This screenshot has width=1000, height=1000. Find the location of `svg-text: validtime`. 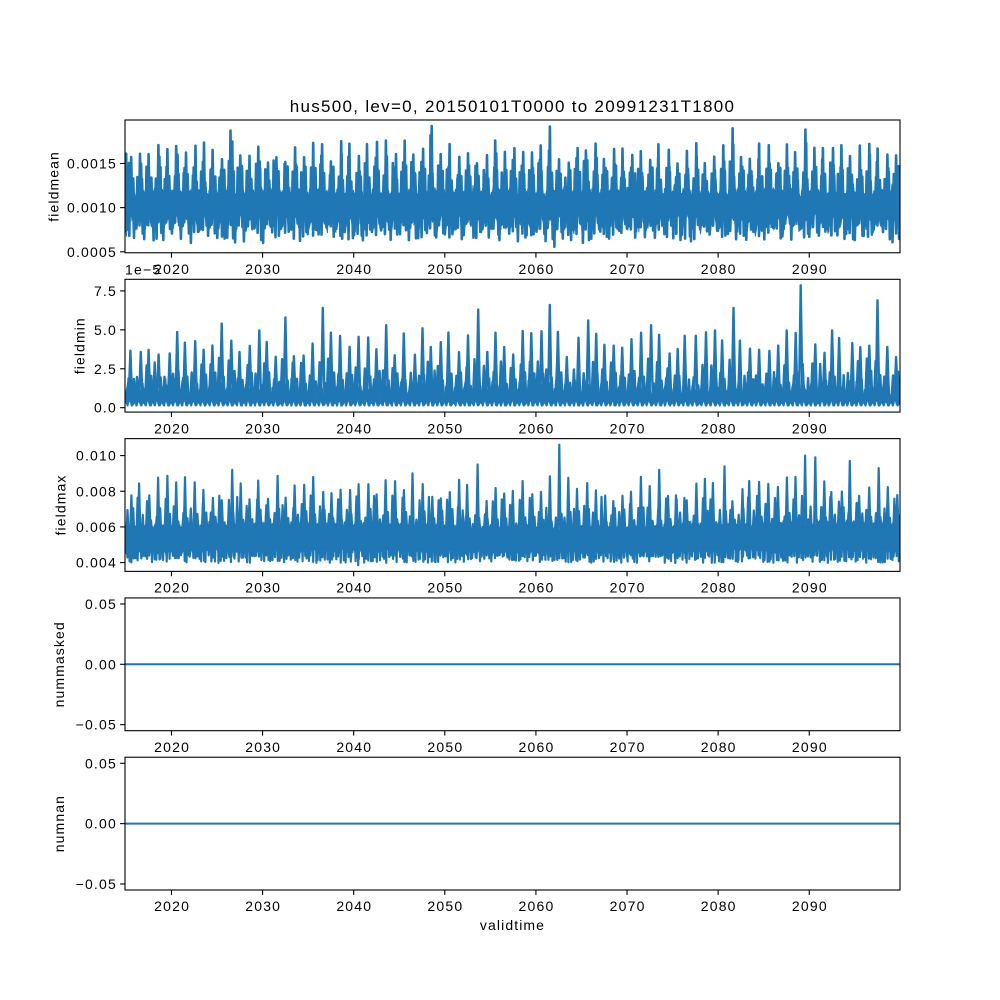

svg-text: validtime is located at coordinates (512, 925).